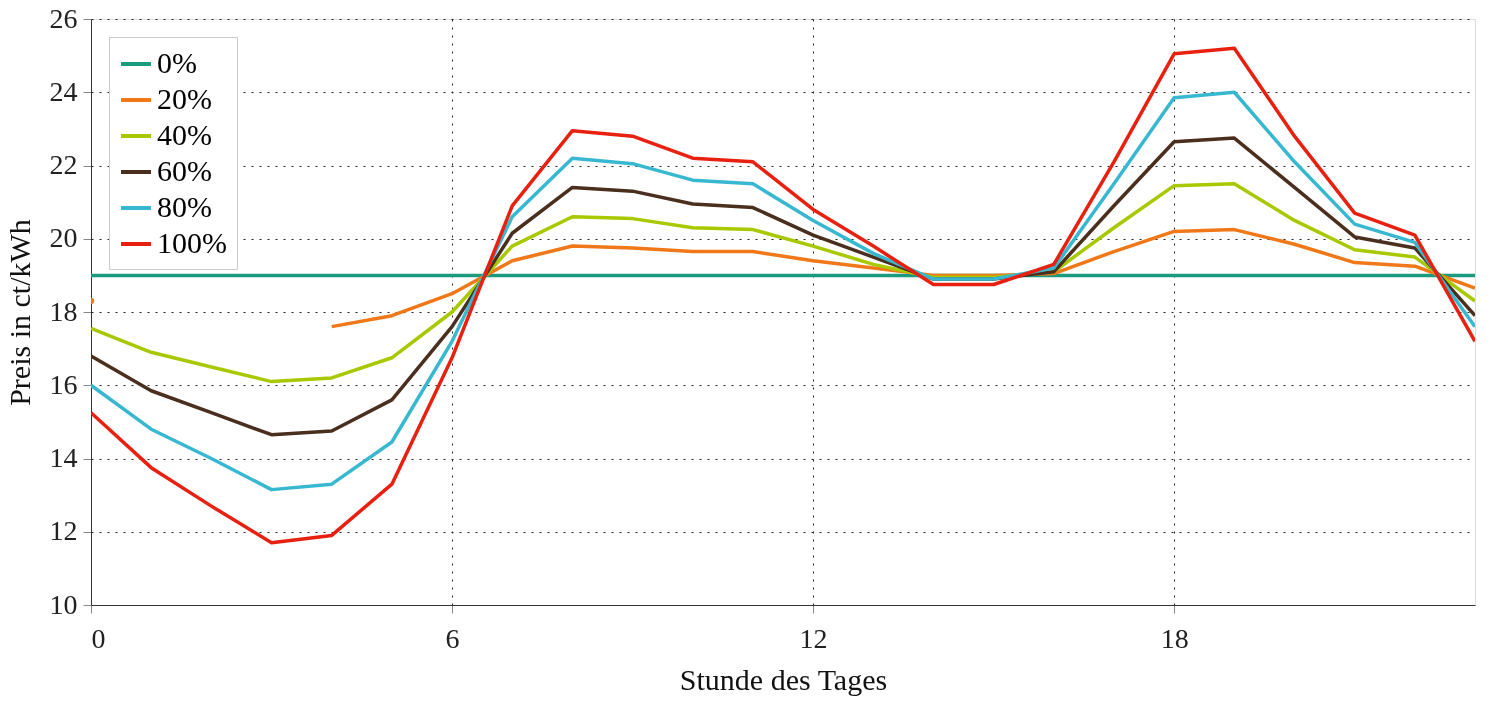 The image size is (1500, 715). Describe the element at coordinates (184, 98) in the screenshot. I see `legend-label: 20%` at that location.